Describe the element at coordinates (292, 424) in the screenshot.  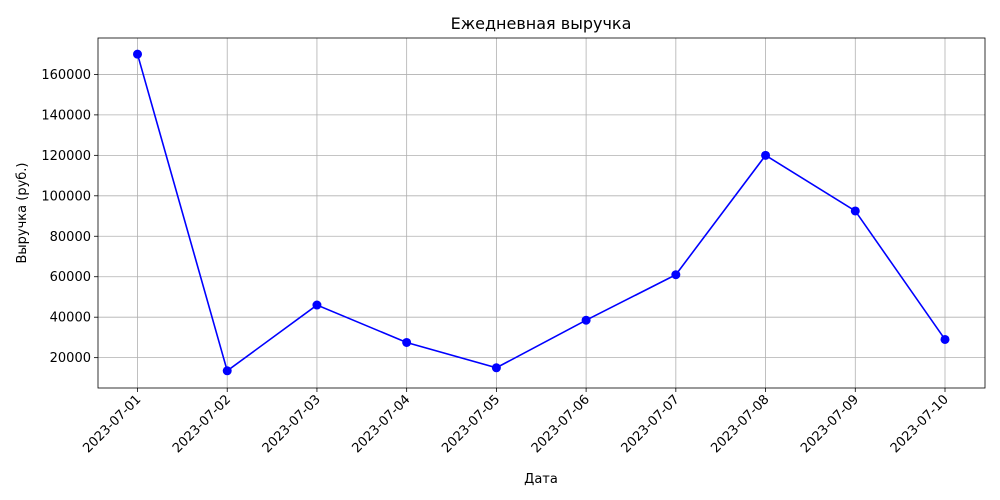
I see `x-tick-label: 2023-07-03` at that location.